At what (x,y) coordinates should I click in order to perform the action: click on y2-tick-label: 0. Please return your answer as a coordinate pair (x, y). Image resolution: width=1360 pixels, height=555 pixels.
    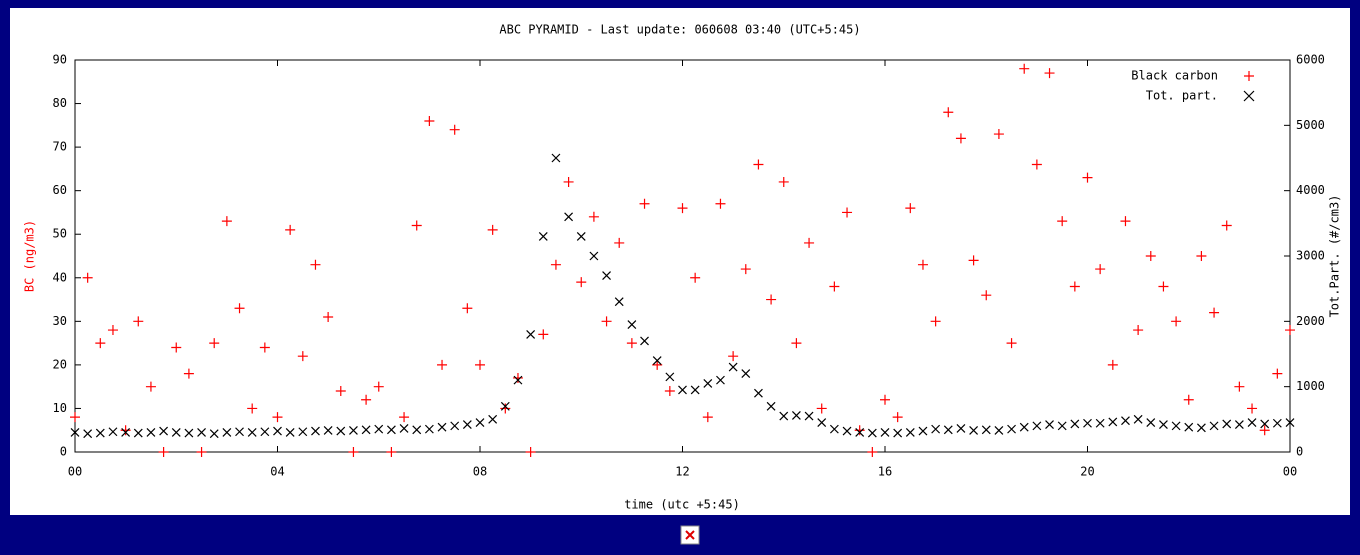
    Looking at the image, I should click on (1299, 452).